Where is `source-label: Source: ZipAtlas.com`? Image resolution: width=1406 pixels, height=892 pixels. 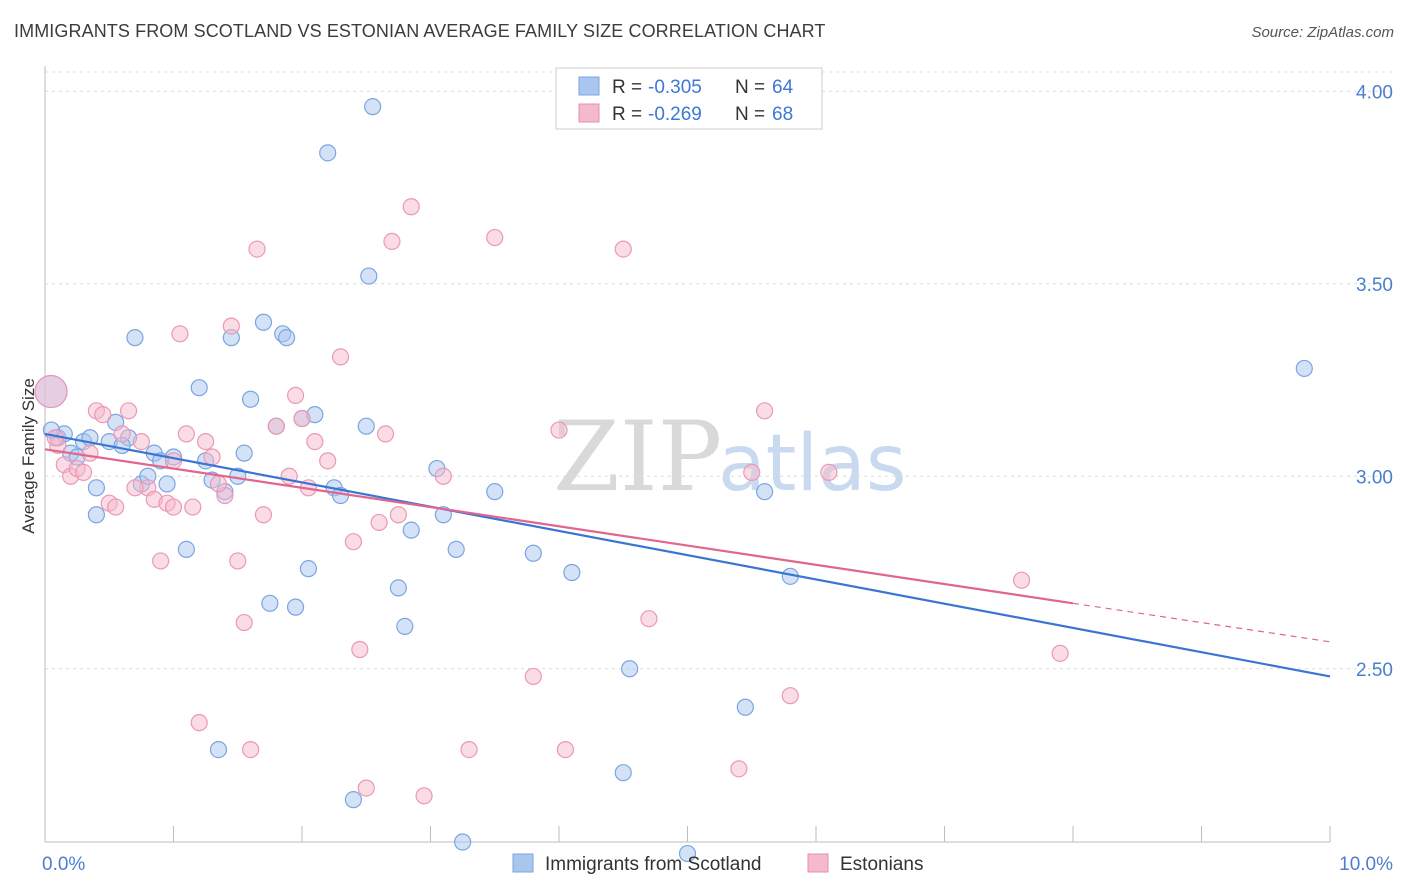 source-label: Source: ZipAtlas.com is located at coordinates (1322, 32).